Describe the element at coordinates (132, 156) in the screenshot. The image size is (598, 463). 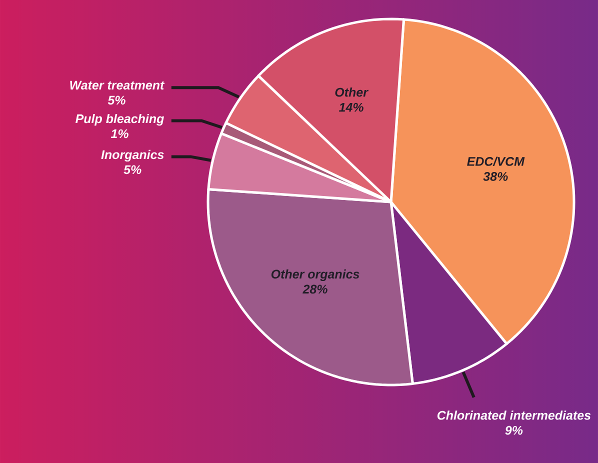
I see `slice-label: Inorganics` at that location.